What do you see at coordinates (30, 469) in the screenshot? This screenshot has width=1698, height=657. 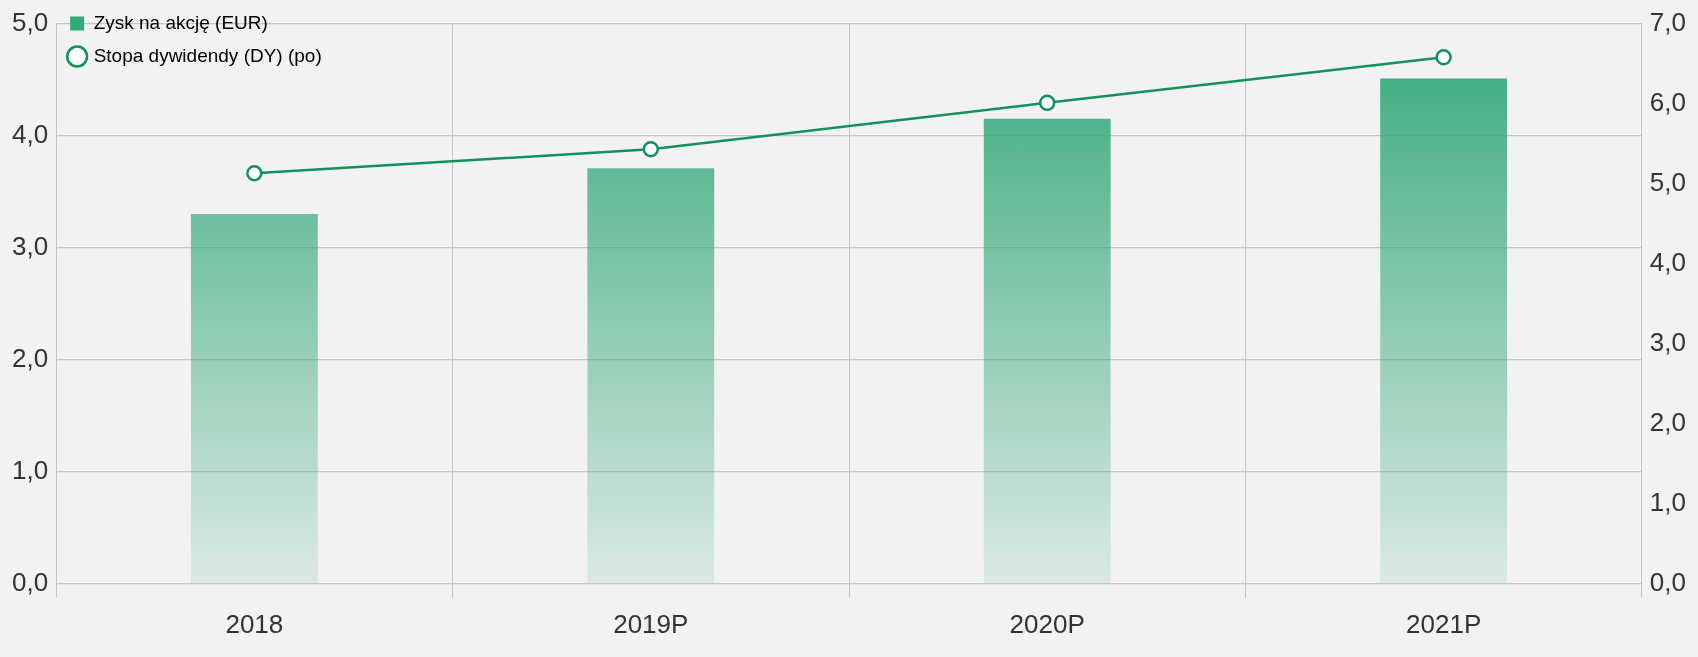 I see `y-tick-label: 1,0` at bounding box center [30, 469].